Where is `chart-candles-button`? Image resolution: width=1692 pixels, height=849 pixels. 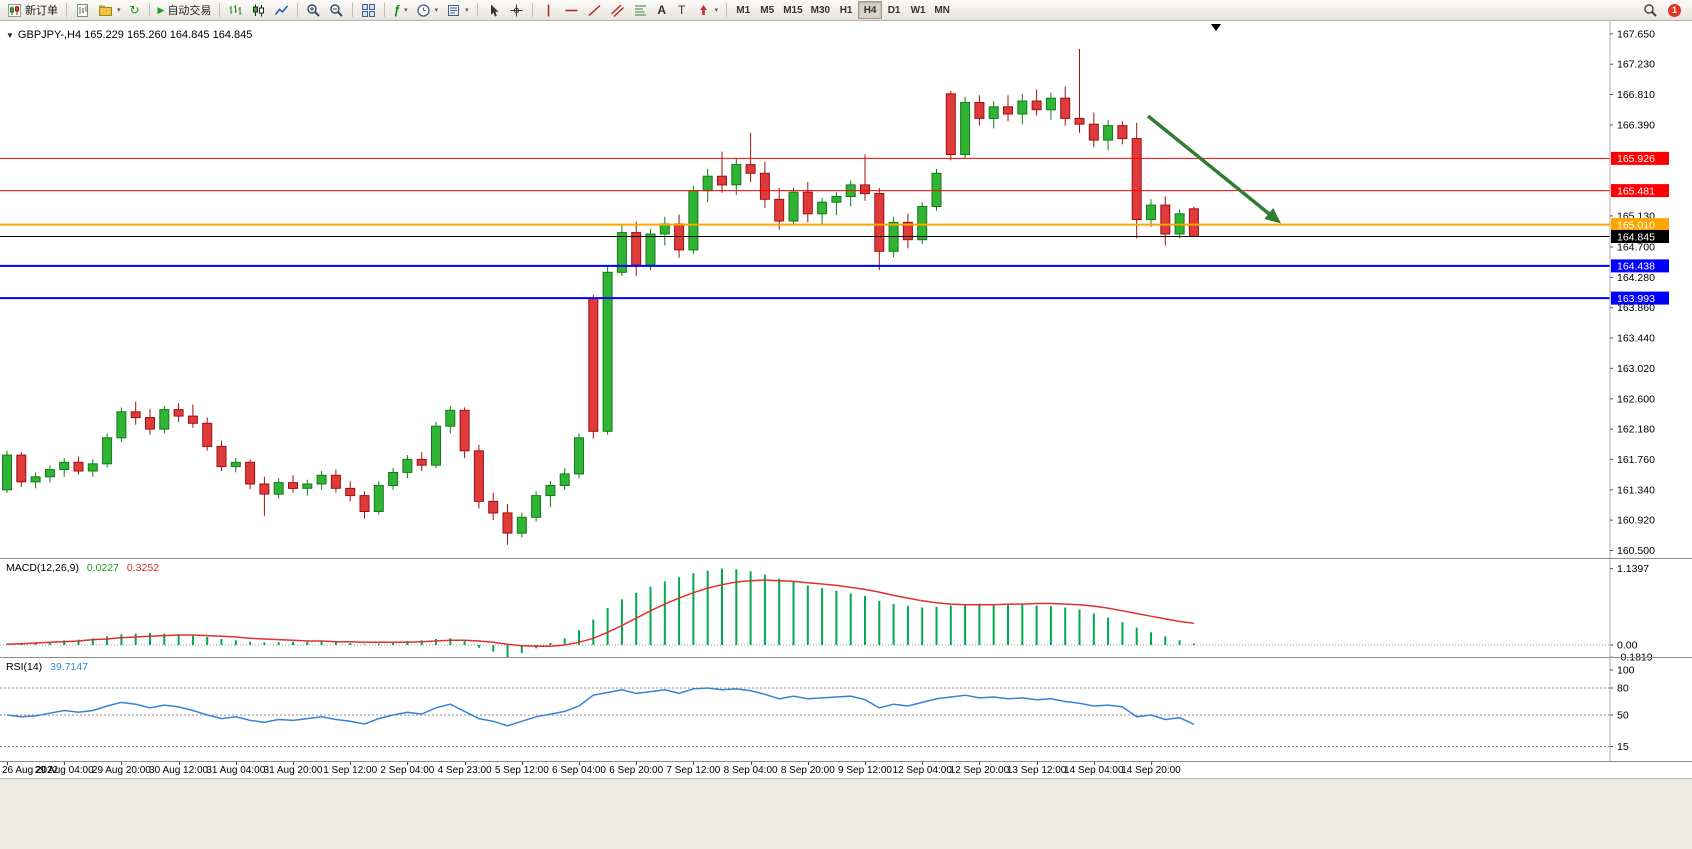 chart-candles-button is located at coordinates (258, 10).